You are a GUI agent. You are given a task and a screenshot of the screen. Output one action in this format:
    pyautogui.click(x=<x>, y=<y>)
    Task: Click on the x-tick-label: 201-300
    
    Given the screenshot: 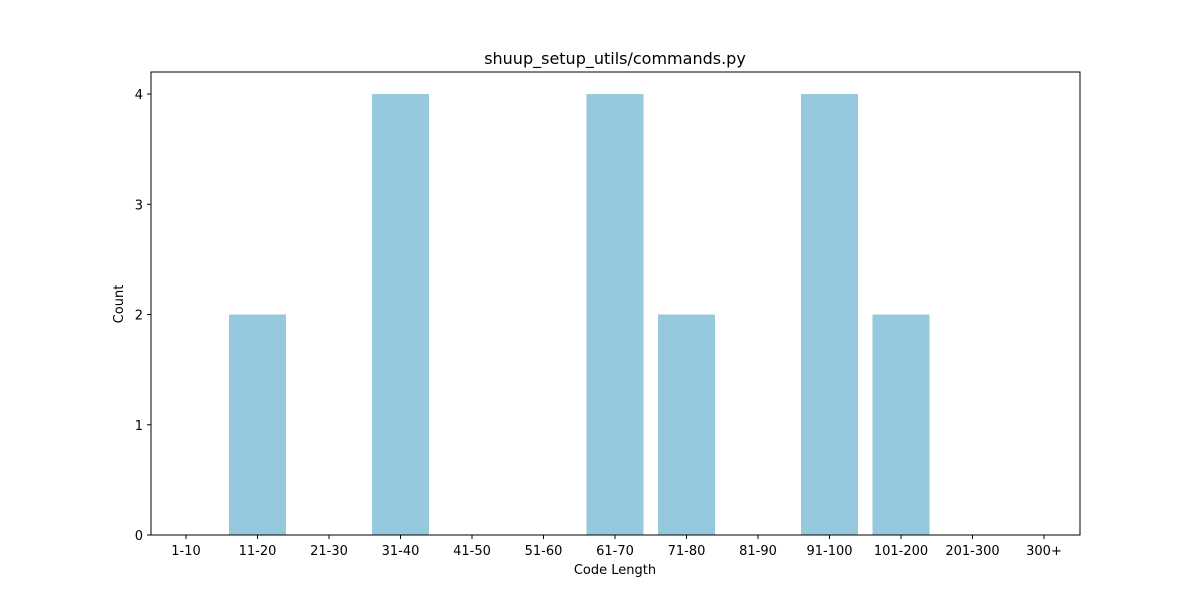 What is the action you would take?
    pyautogui.click(x=972, y=551)
    